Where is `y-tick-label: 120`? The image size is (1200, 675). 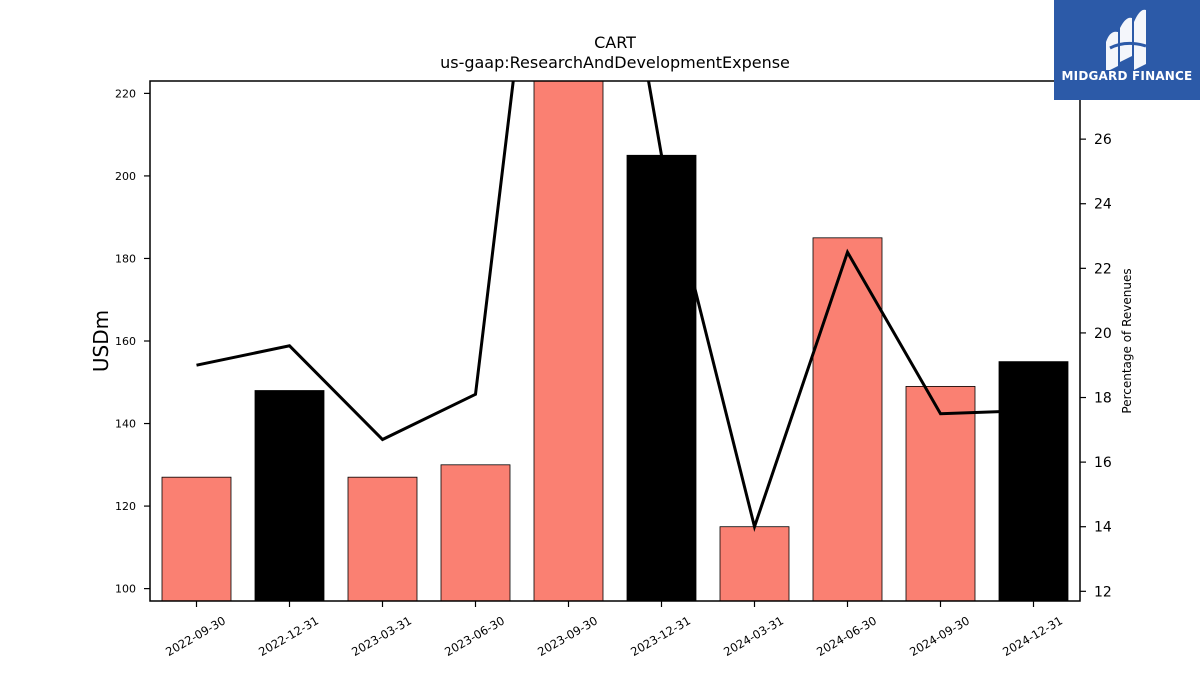 y-tick-label: 120 is located at coordinates (125, 506).